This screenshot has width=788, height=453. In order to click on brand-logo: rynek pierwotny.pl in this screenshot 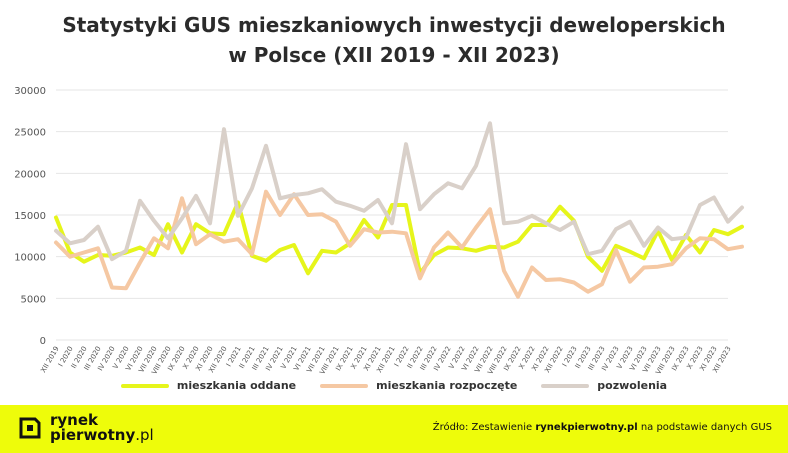, I will do `click(86, 428)`.